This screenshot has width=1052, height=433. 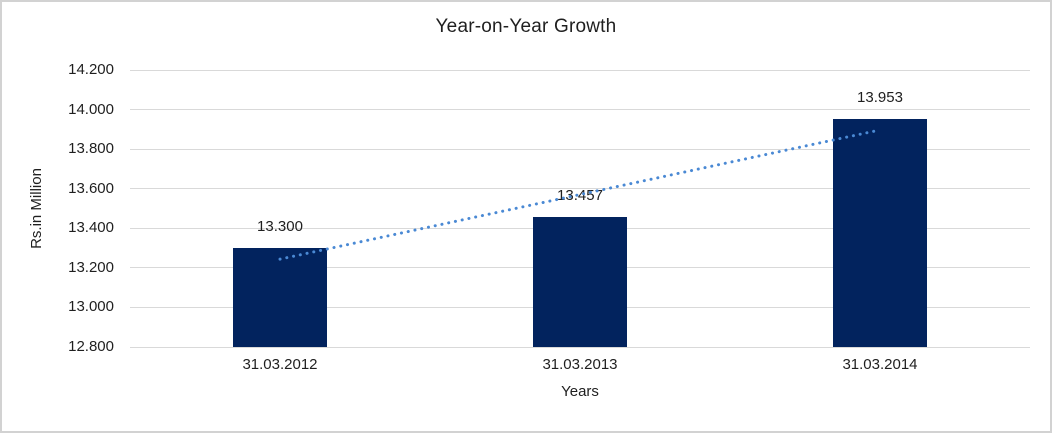 What do you see at coordinates (91, 307) in the screenshot?
I see `y-tick-label: 13.000` at bounding box center [91, 307].